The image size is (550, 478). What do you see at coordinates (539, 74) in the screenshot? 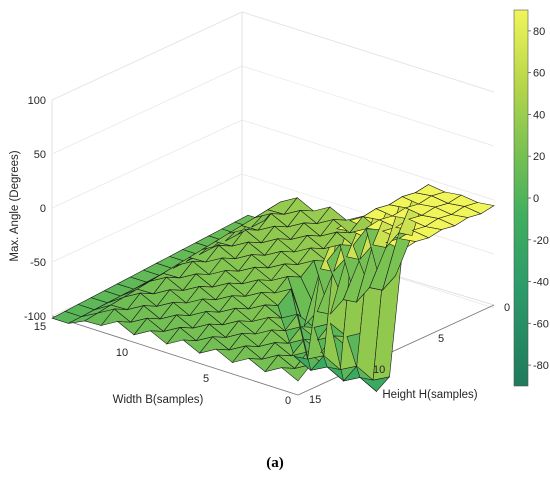
I see `colorbar-tick-label: 60` at bounding box center [539, 74].